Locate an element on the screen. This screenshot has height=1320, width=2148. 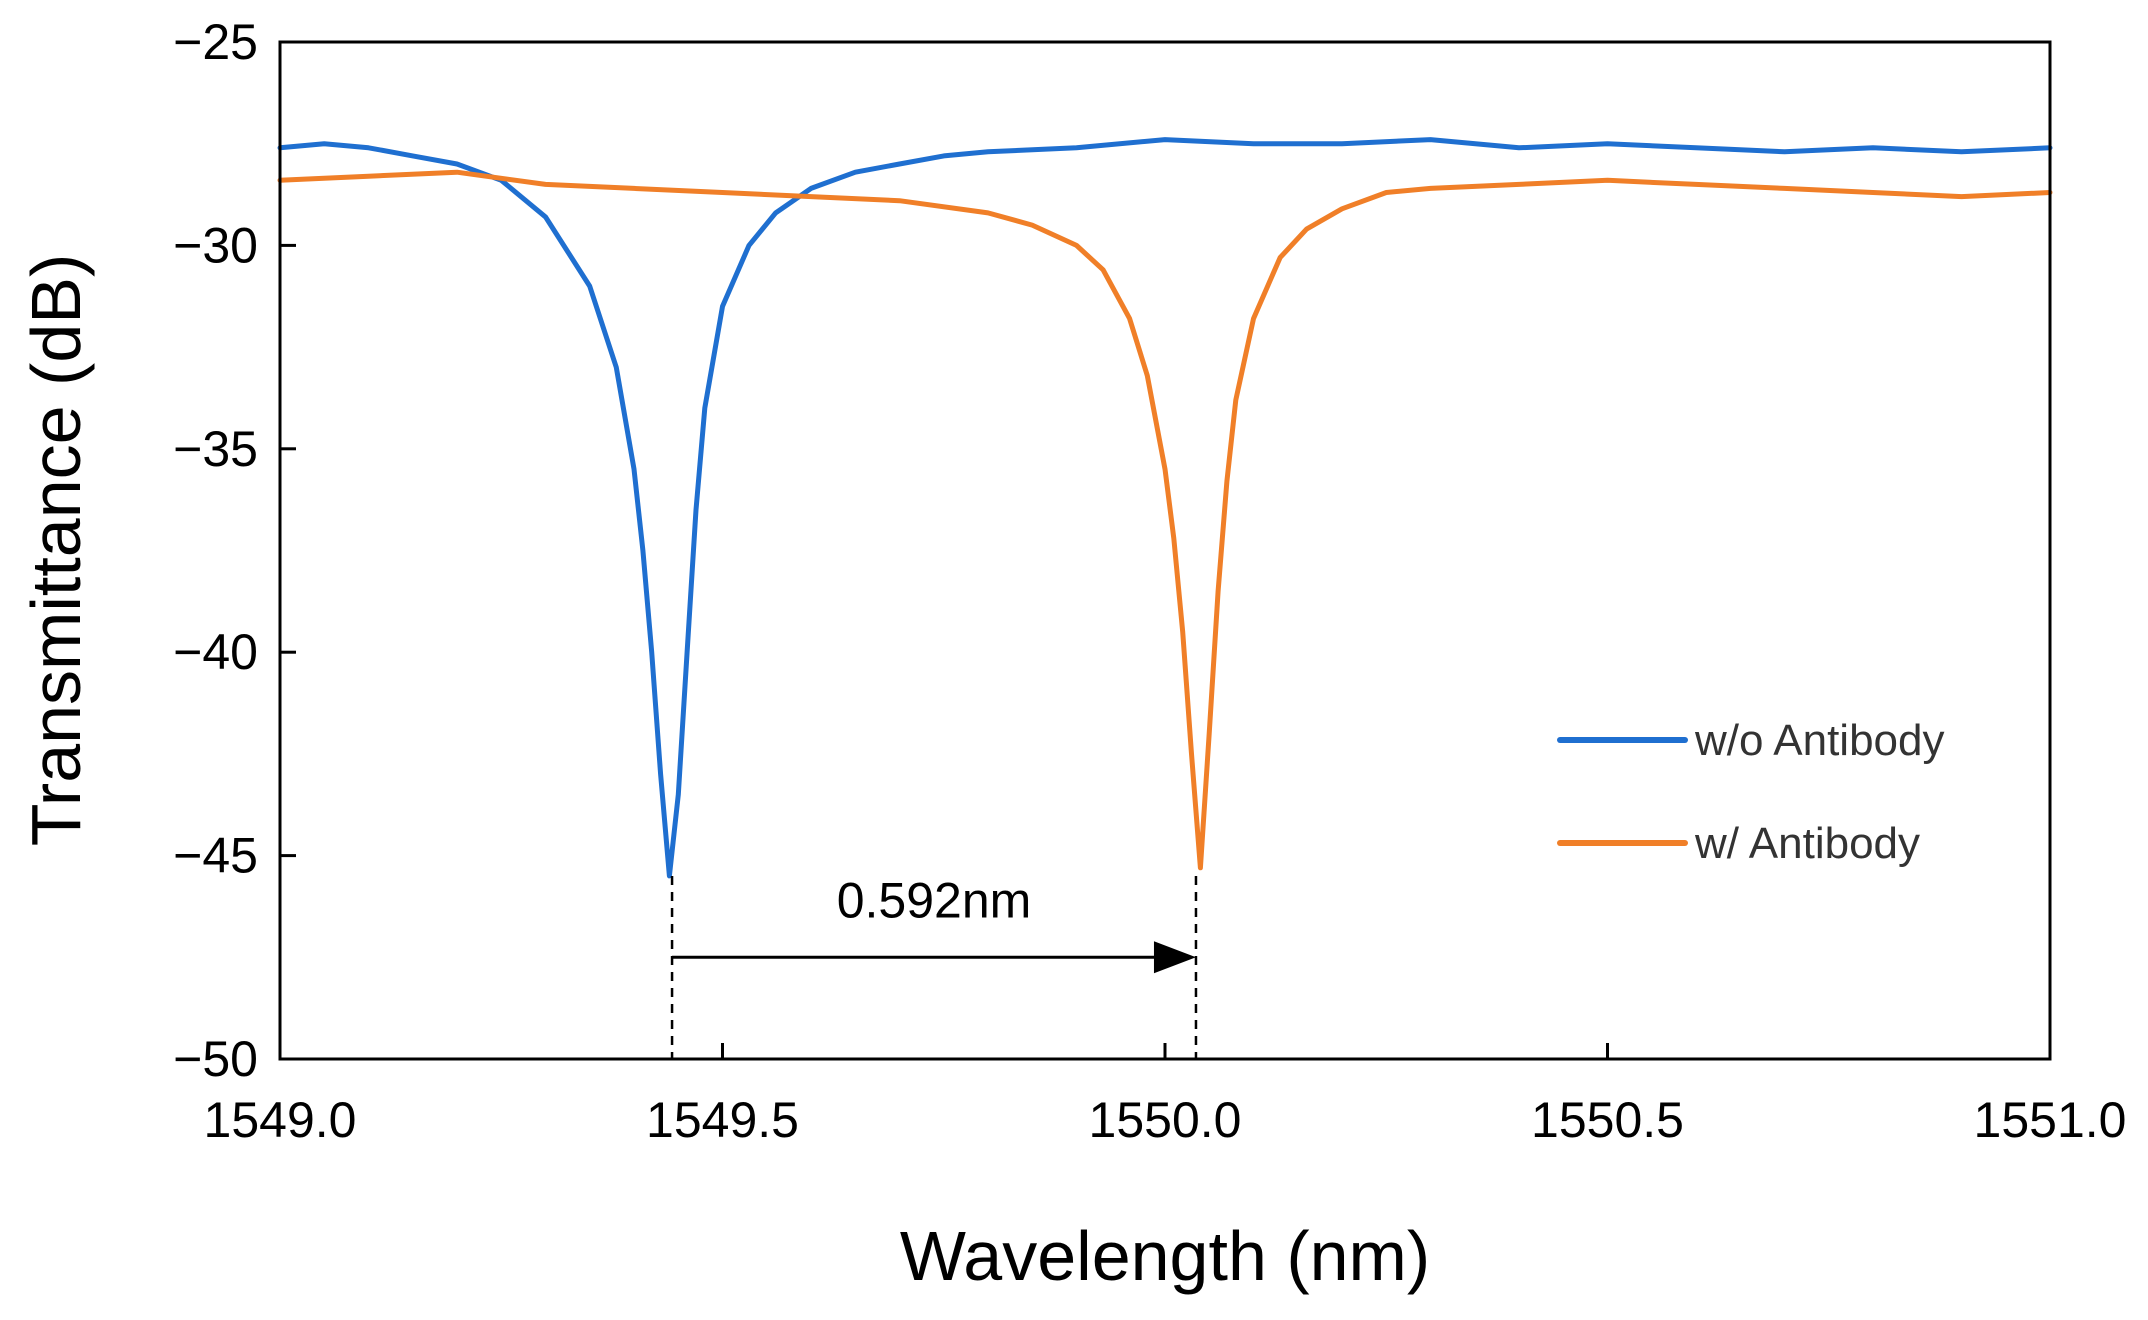
y-tick-label: −45 is located at coordinates (215, 856).